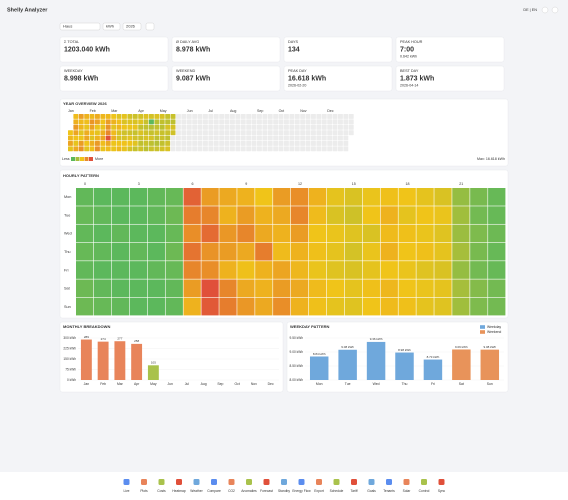 The height and width of the screenshot is (500, 568). What do you see at coordinates (319, 491) in the screenshot?
I see `nav-label: Export` at bounding box center [319, 491].